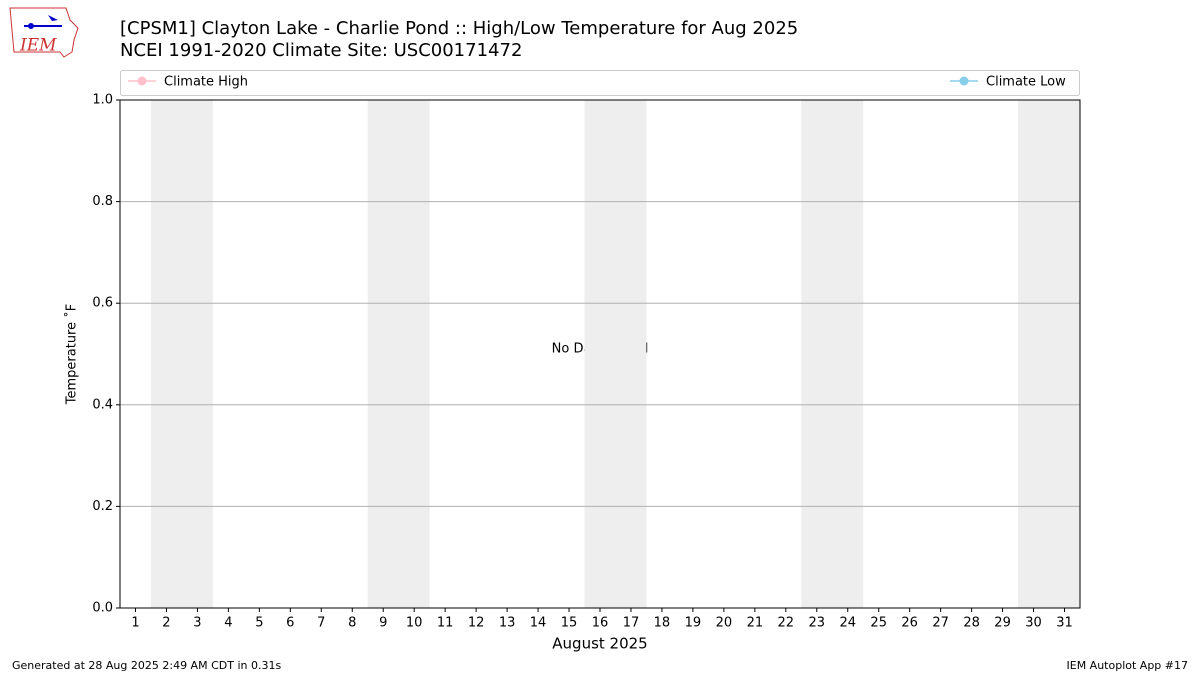  What do you see at coordinates (102, 201) in the screenshot?
I see `y-tick-label: 0.8` at bounding box center [102, 201].